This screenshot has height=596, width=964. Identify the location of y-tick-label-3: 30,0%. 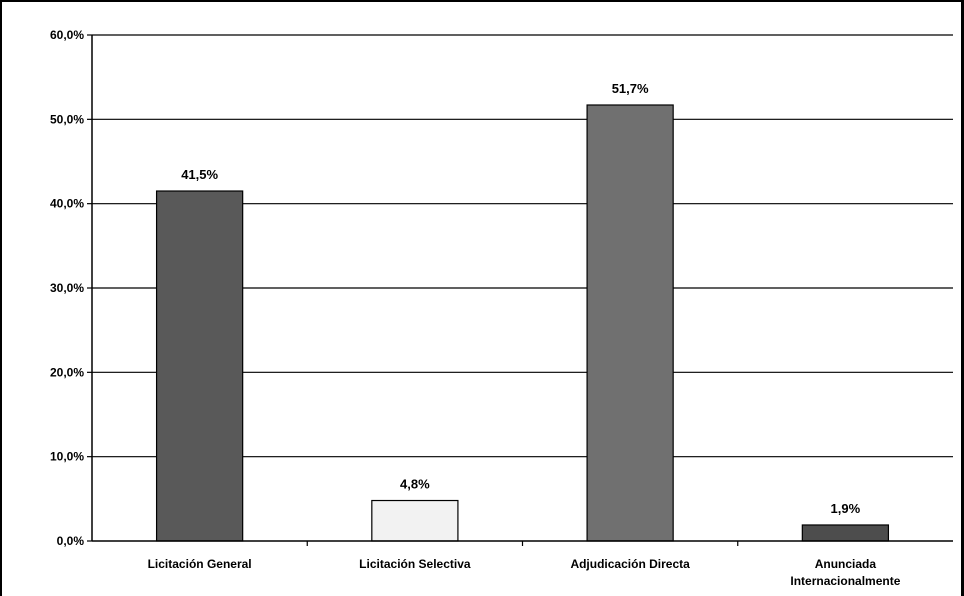
(67, 288).